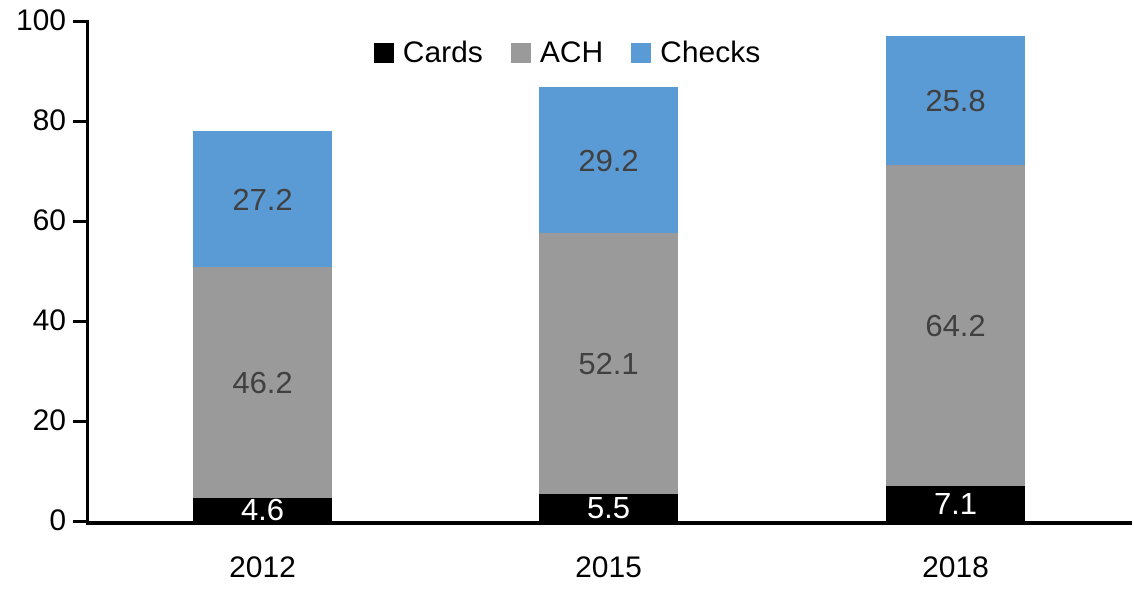 The width and height of the screenshot is (1134, 599). What do you see at coordinates (710, 52) in the screenshot?
I see `legend-label: Checks` at bounding box center [710, 52].